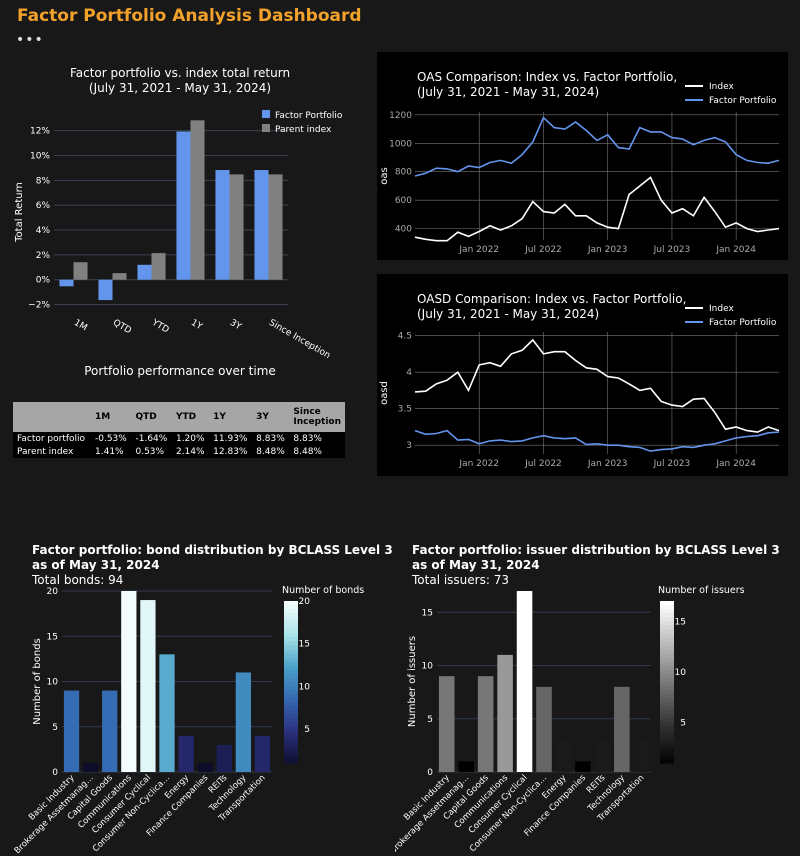 This screenshot has height=856, width=800. Describe the element at coordinates (39, 306) in the screenshot. I see `y-tick-label: −2%` at that location.